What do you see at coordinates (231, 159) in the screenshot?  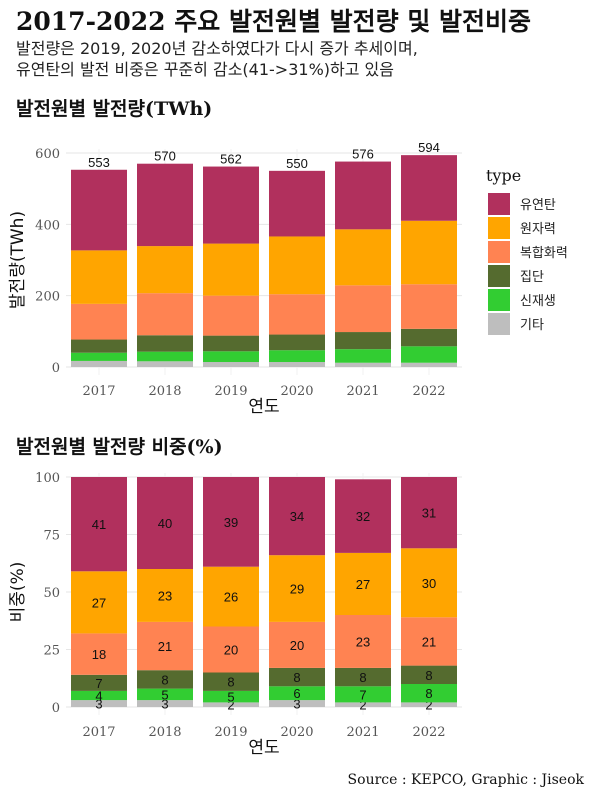 I see `total-label: 562` at bounding box center [231, 159].